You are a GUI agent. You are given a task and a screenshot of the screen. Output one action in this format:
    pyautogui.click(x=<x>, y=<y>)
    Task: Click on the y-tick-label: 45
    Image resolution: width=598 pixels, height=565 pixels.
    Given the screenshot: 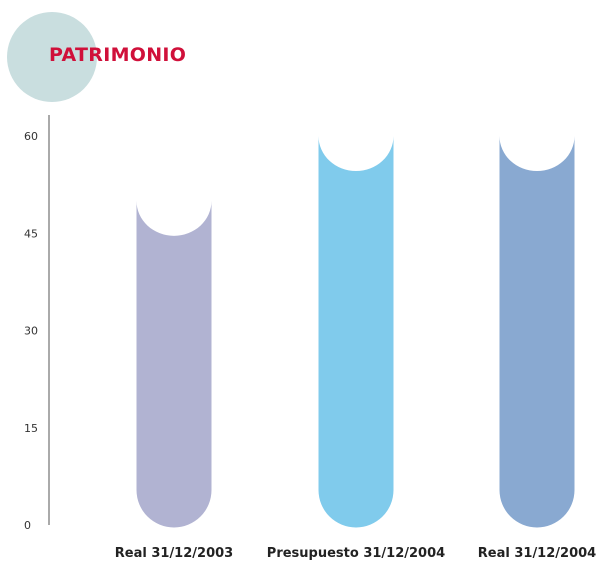 What is the action you would take?
    pyautogui.click(x=31, y=233)
    